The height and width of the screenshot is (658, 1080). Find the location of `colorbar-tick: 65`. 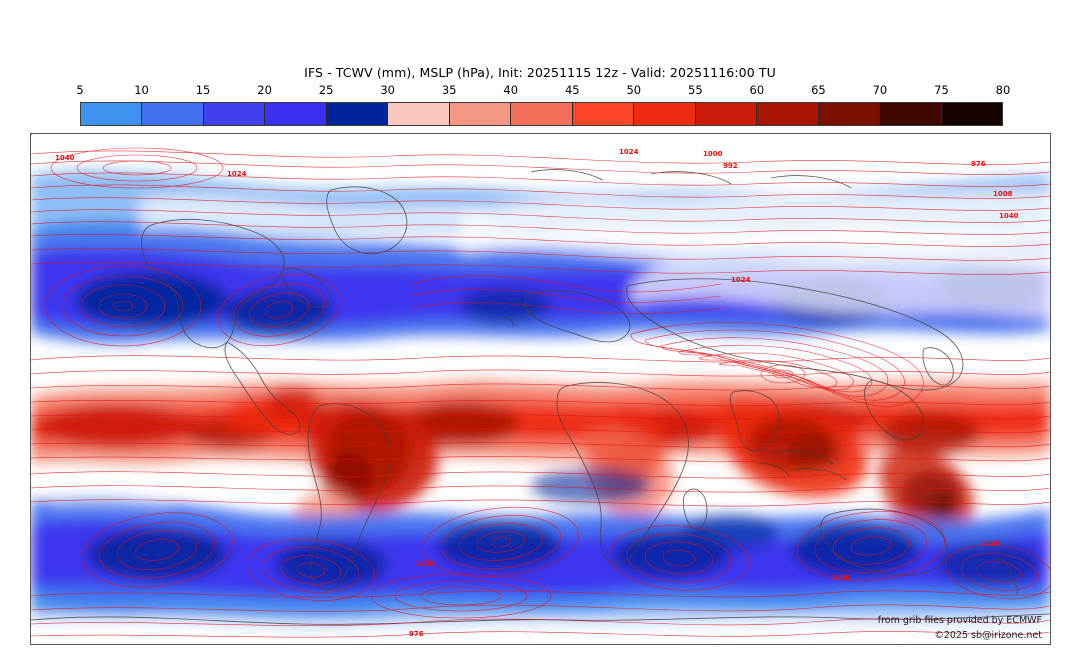

colorbar-tick: 65 is located at coordinates (818, 90).